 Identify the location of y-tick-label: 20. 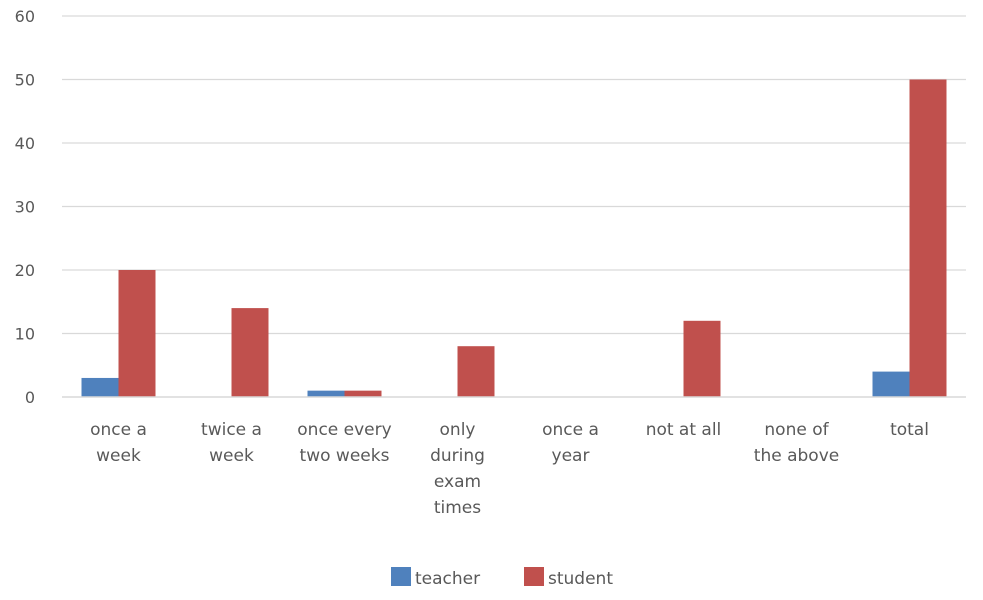
(25, 270).